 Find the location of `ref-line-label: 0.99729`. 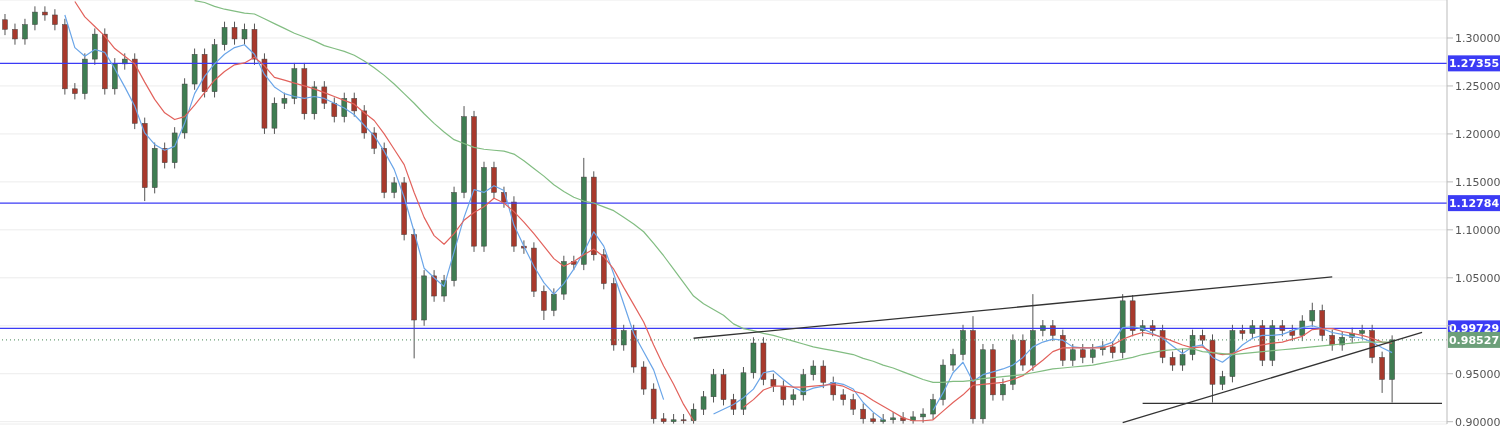

ref-line-label: 0.99729 is located at coordinates (1474, 329).